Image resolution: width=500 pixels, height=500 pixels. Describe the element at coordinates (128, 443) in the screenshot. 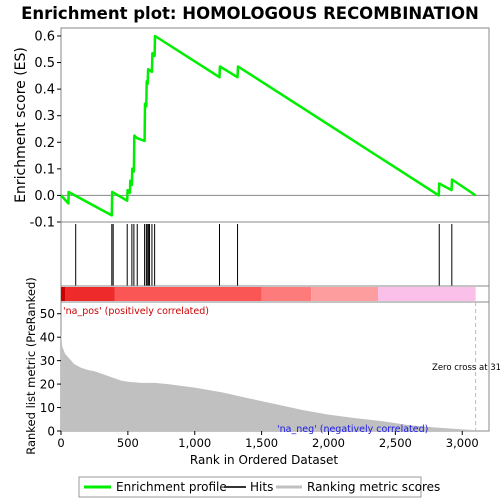

I see `rank-x-tick-label: 500` at that location.